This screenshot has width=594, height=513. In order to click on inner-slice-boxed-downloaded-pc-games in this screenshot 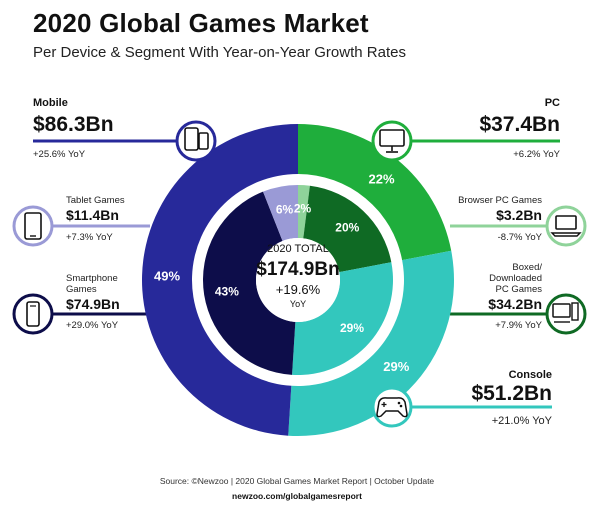, I will do `click(347, 229)`.